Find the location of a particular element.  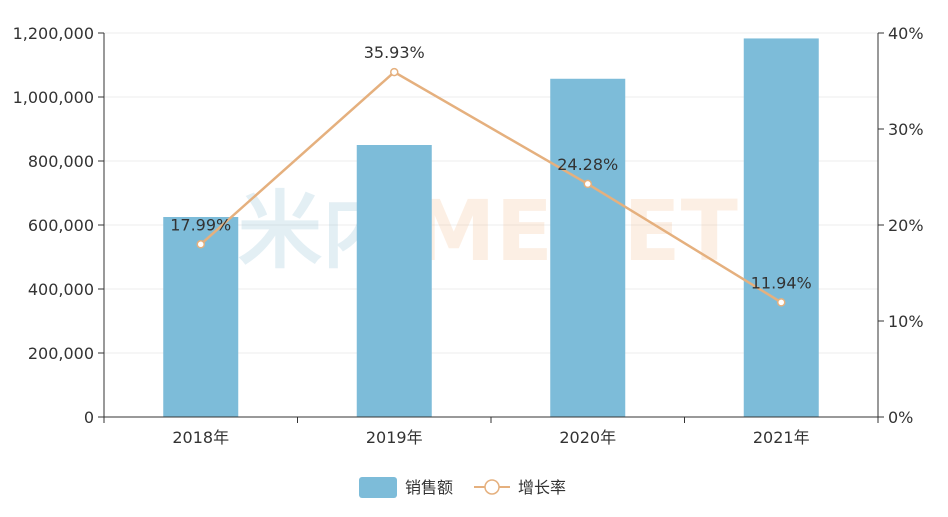

x-tick-label: 2019年 is located at coordinates (394, 437).